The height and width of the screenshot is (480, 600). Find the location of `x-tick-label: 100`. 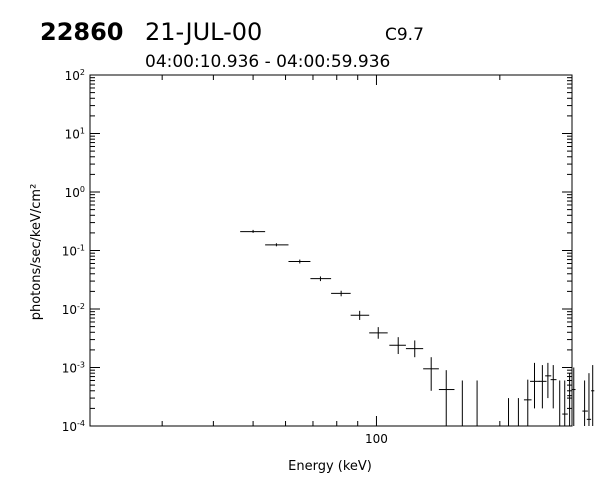

x-tick-label: 100 is located at coordinates (376, 439).